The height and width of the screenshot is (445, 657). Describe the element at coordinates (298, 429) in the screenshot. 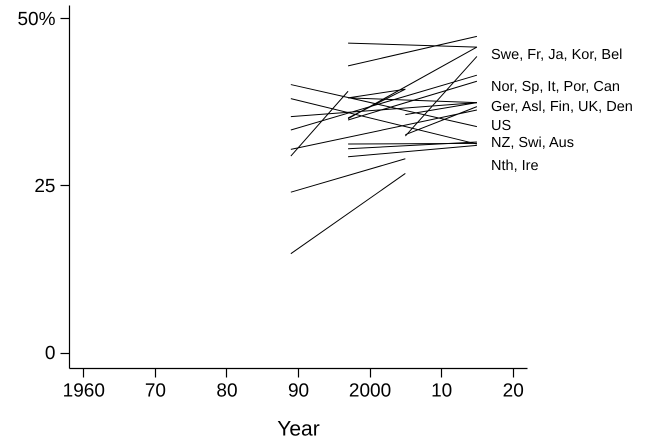

I see `x-axis-title: Year` at that location.